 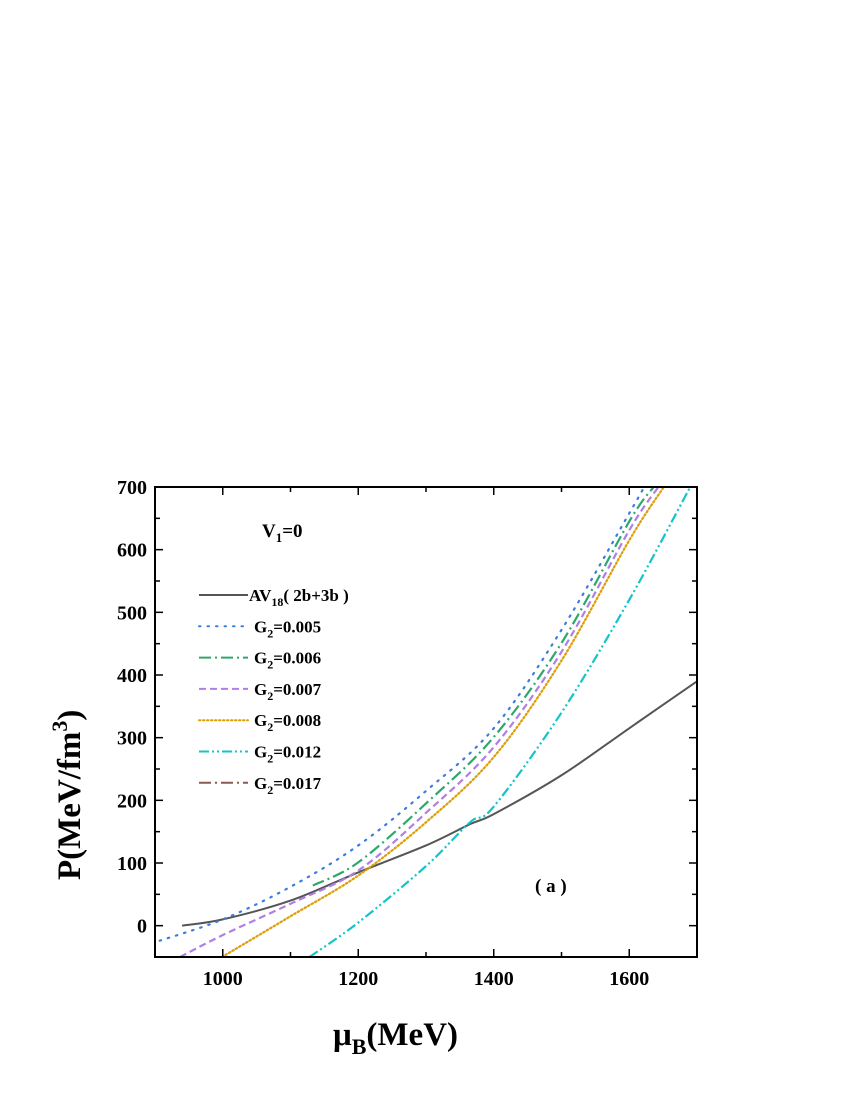 I want to click on y-tick-label: 300, so click(x=132, y=739).